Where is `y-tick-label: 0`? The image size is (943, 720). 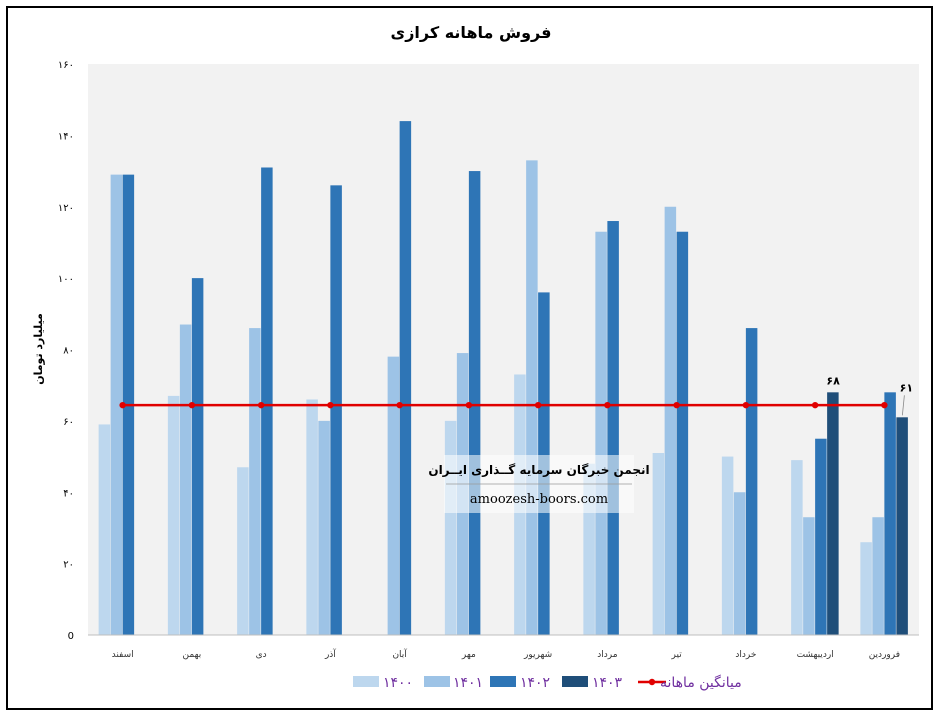 y-tick-label: 0 is located at coordinates (71, 636).